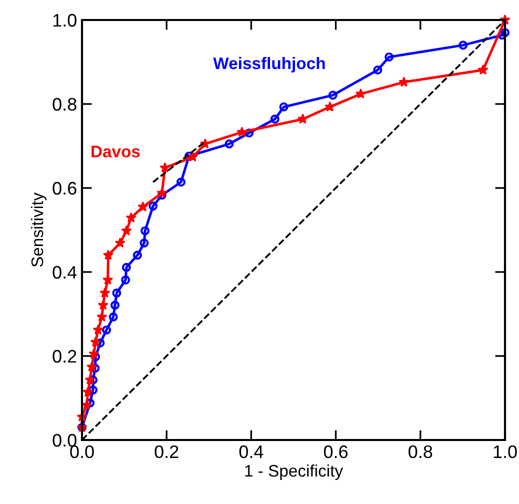 Image resolution: width=519 pixels, height=504 pixels. Describe the element at coordinates (82, 451) in the screenshot. I see `x-tick-label: 0.0` at that location.